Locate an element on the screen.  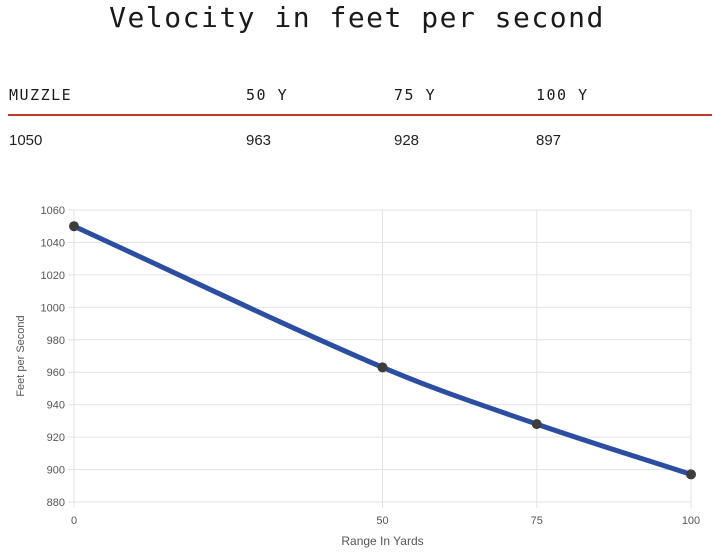
x-tick-label: 0 is located at coordinates (74, 521).